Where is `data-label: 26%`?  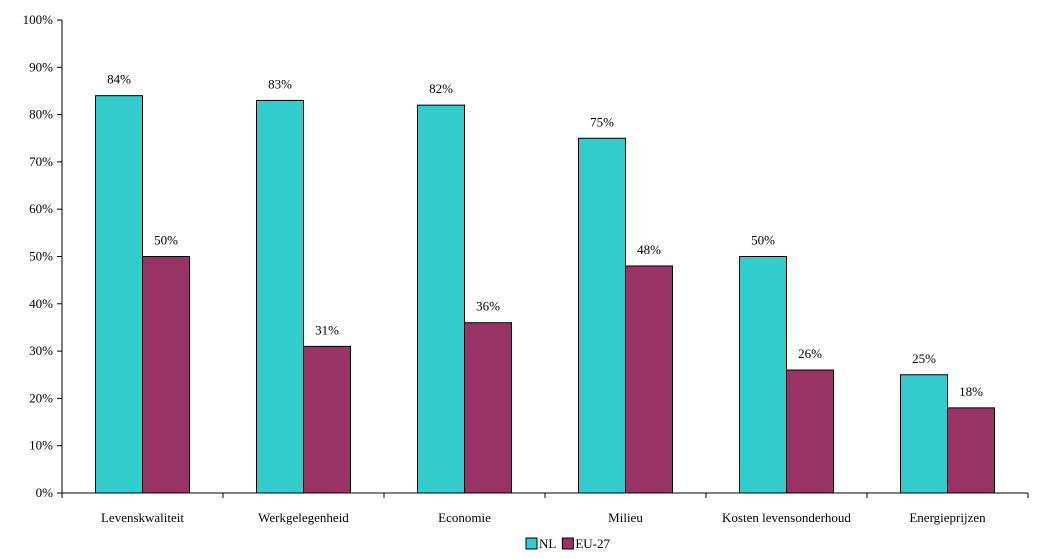
data-label: 26% is located at coordinates (810, 353).